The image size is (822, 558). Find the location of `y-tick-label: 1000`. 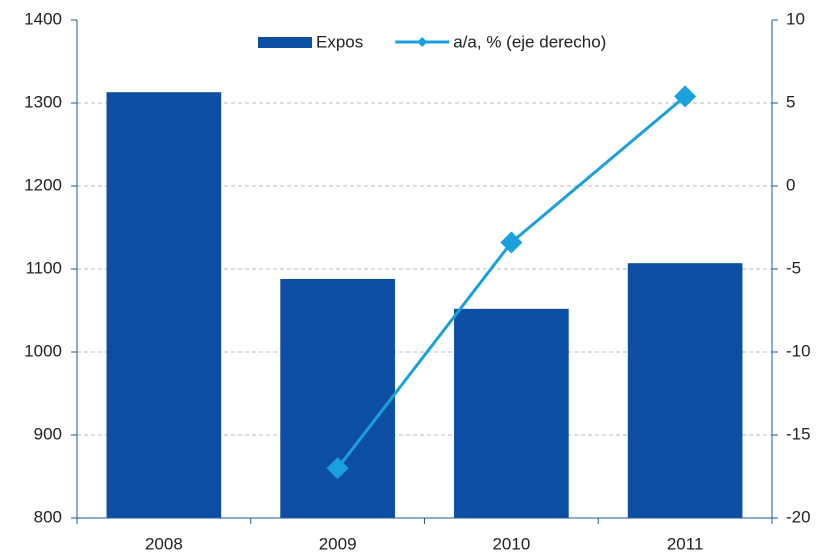

y-tick-label: 1000 is located at coordinates (43, 350).